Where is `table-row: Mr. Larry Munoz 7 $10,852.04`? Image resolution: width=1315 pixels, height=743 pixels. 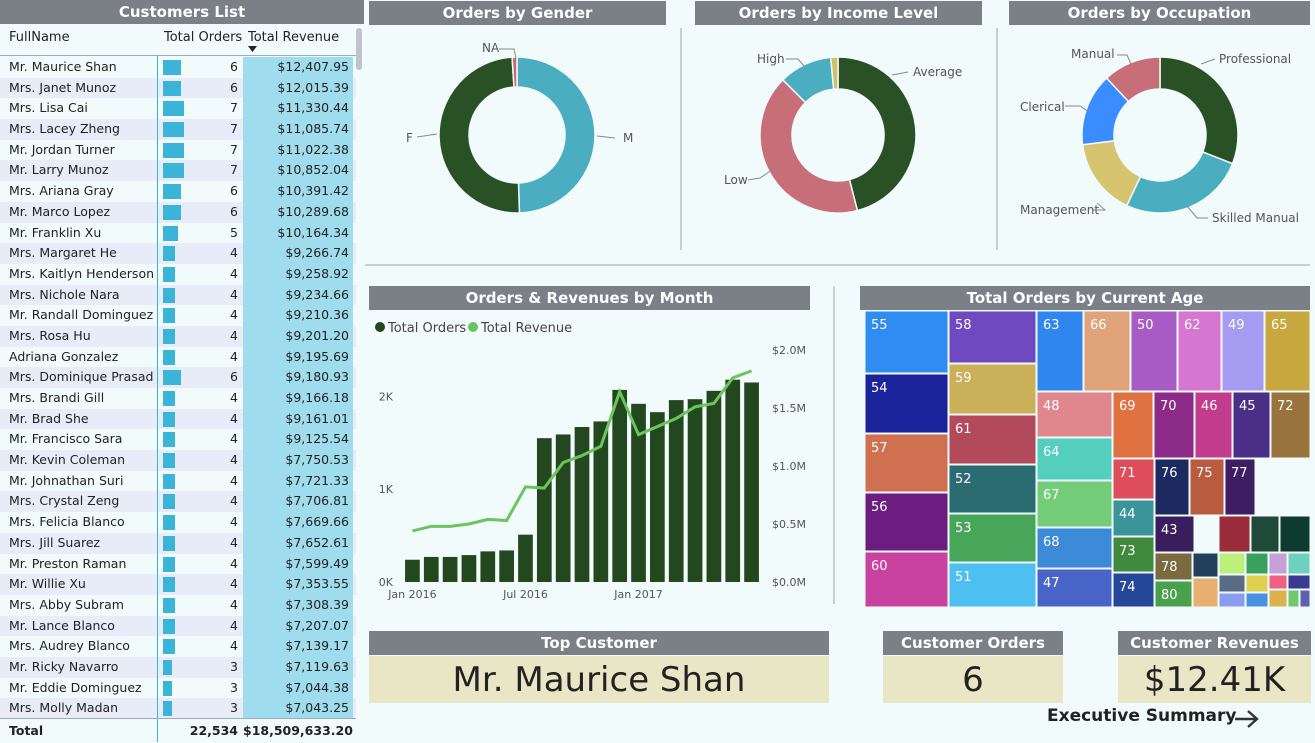
table-row: Mr. Larry Munoz 7 $10,852.04 is located at coordinates (178, 171).